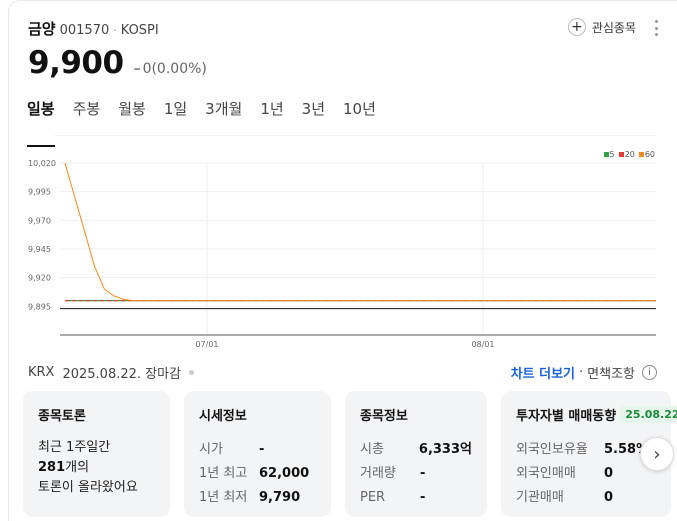 Image resolution: width=677 pixels, height=521 pixels. What do you see at coordinates (174, 69) in the screenshot?
I see `price-change-value: 0(0.00%)` at bounding box center [174, 69].